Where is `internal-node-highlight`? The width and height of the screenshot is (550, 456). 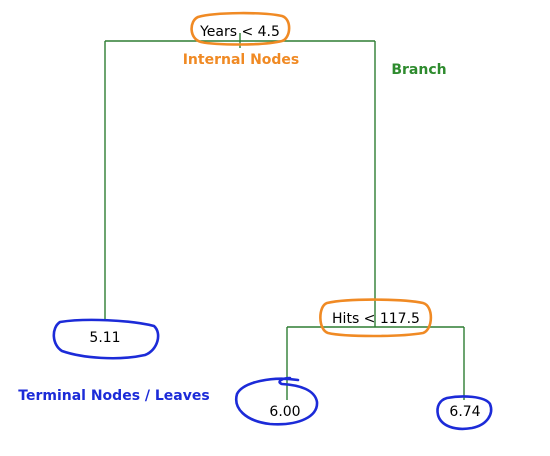 internal-node-highlight is located at coordinates (376, 318).